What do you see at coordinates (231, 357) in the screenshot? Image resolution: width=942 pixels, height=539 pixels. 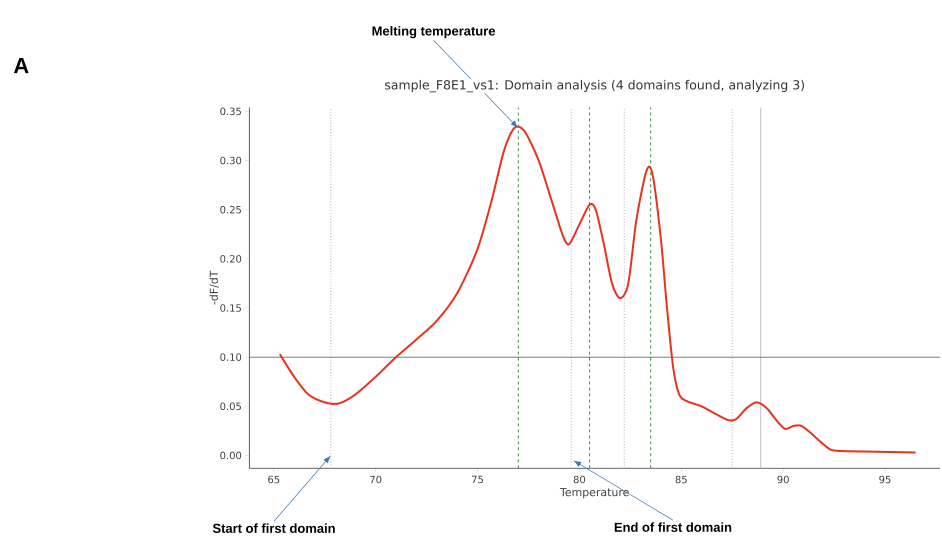 I see `y-tick-label: 0.10` at bounding box center [231, 357].